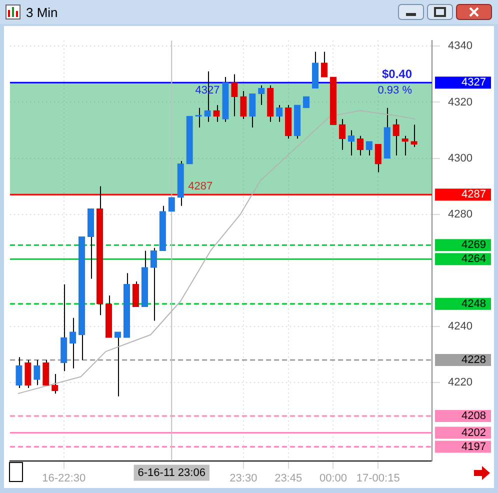 This screenshot has height=493, width=498. What do you see at coordinates (474, 194) in the screenshot?
I see `ref-line-label: 4287` at bounding box center [474, 194].